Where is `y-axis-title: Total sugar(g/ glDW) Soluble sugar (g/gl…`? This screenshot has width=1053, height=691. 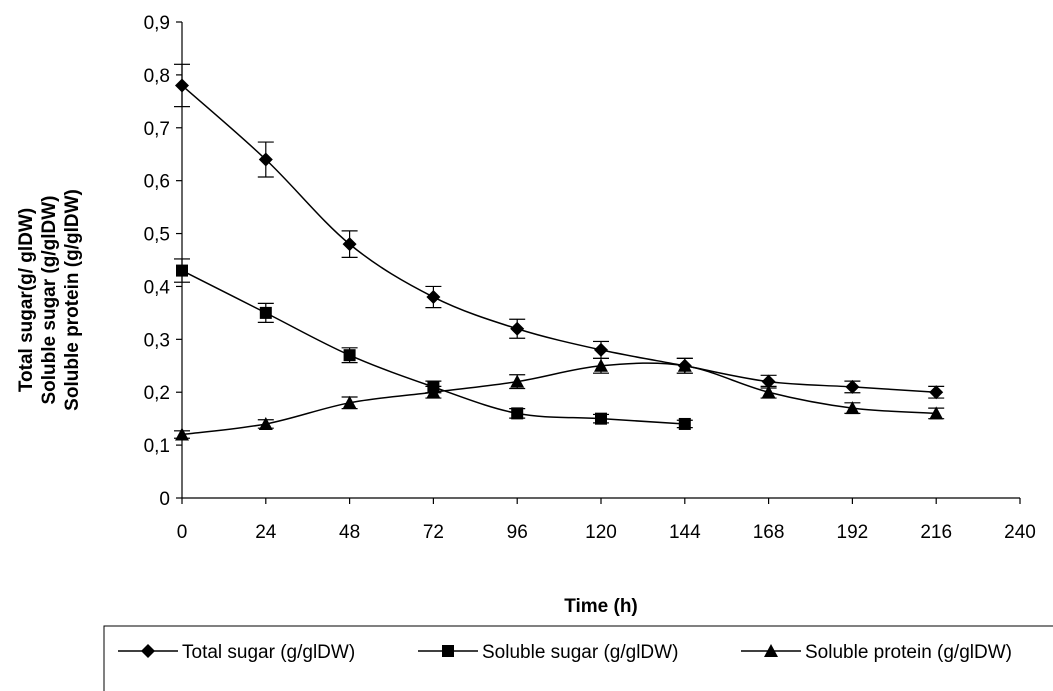 y-axis-title: Total sugar(g/ glDW) Soluble sugar (g/gl… is located at coordinates (49, 300).